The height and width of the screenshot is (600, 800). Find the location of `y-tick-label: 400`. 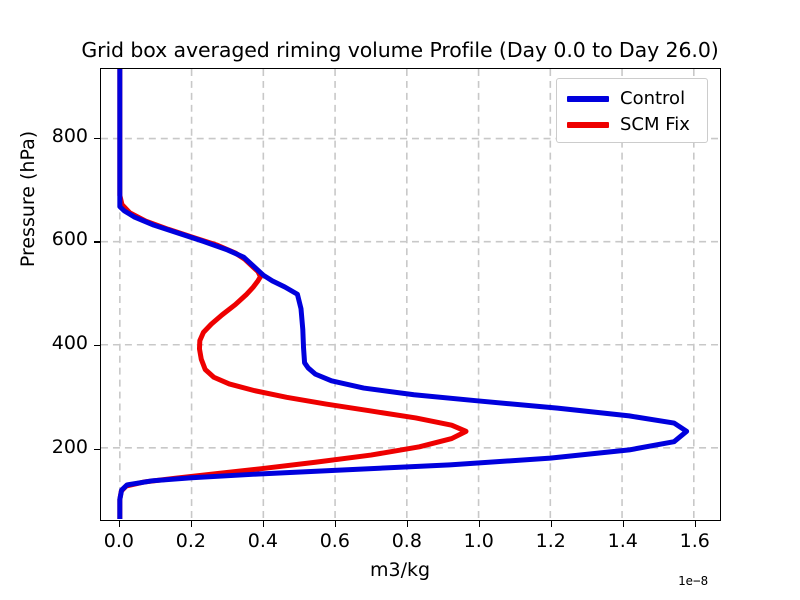

y-tick-label: 400 is located at coordinates (69, 342).